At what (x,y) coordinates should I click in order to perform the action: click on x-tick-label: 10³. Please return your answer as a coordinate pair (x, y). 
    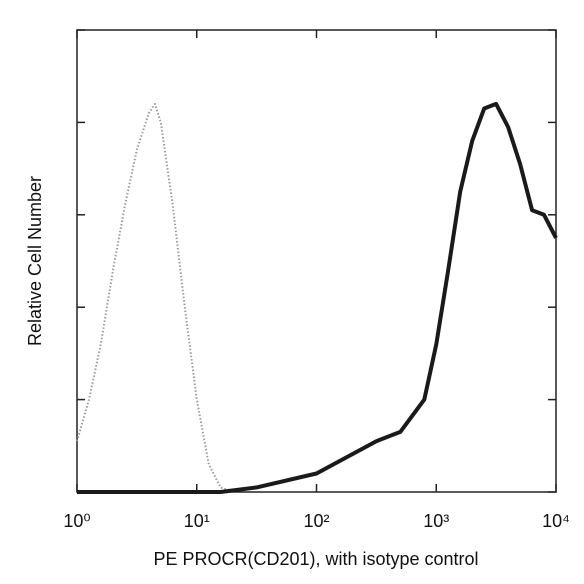
    Looking at the image, I should click on (436, 521).